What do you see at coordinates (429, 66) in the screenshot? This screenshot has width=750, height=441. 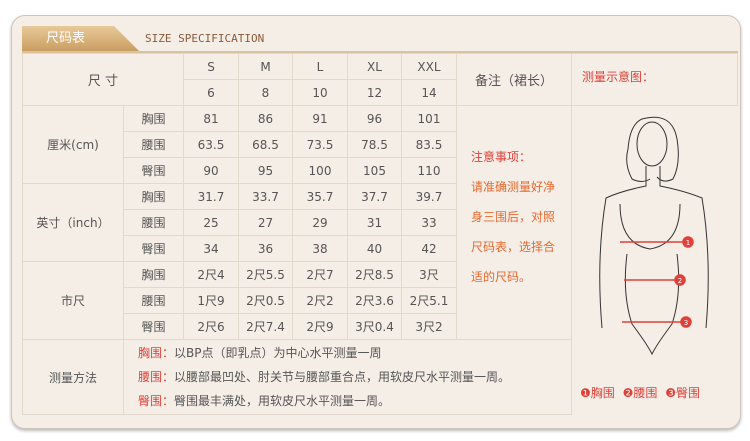 I see `size-xxl: XXL` at bounding box center [429, 66].